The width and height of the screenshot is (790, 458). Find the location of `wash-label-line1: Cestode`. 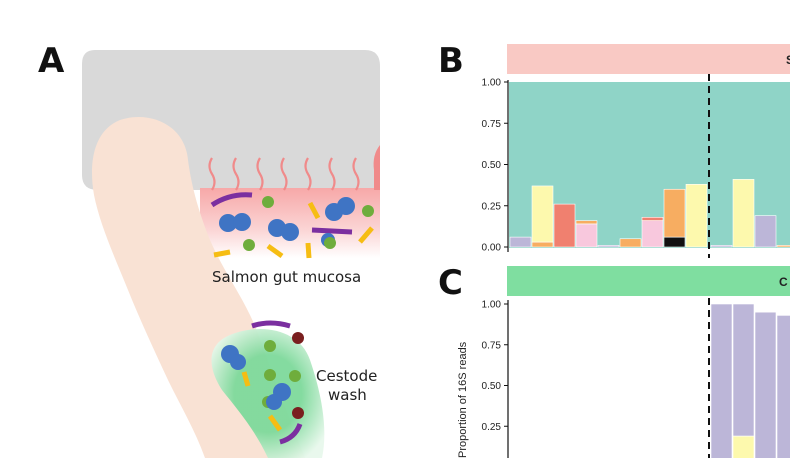

wash-label-line1: Cestode is located at coordinates (346, 376).